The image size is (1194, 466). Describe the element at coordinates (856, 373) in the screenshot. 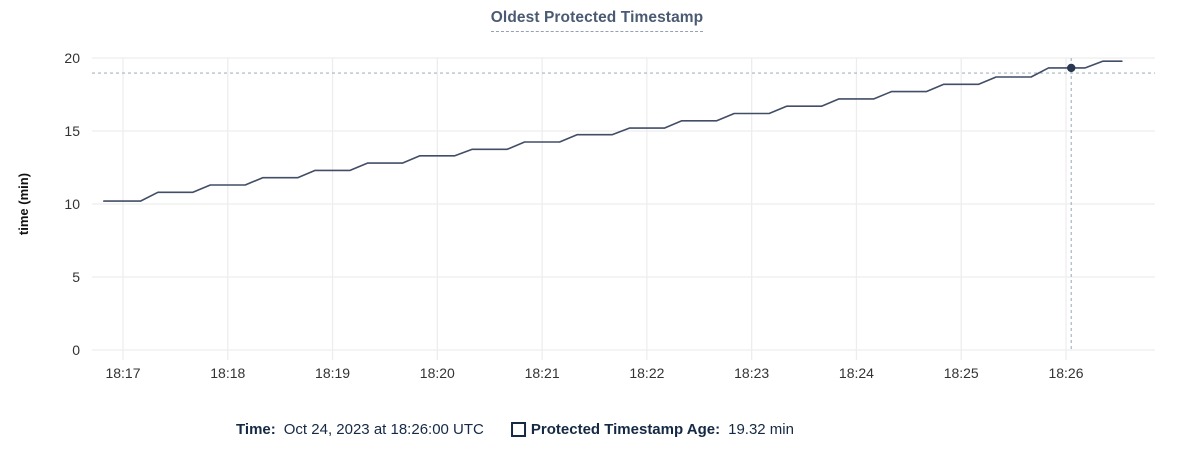

I see `x-tick-label: 18:24` at that location.